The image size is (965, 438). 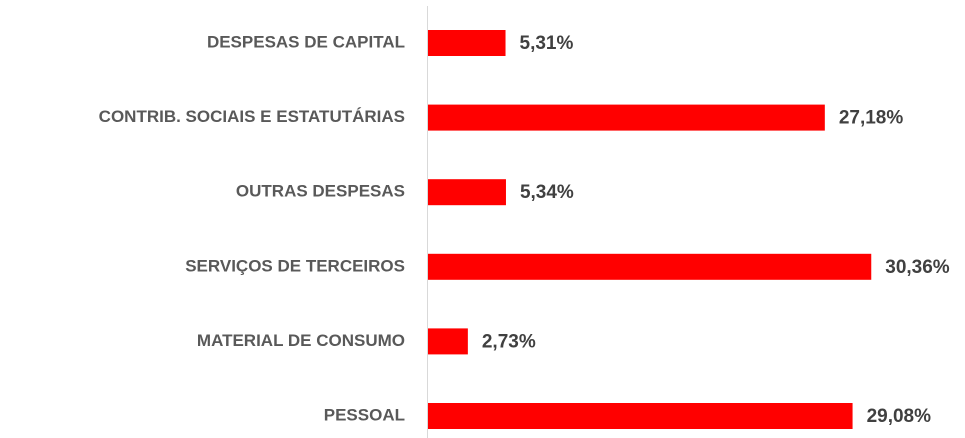 I want to click on category-label: OUTRAS DESPESAS, so click(x=320, y=191).